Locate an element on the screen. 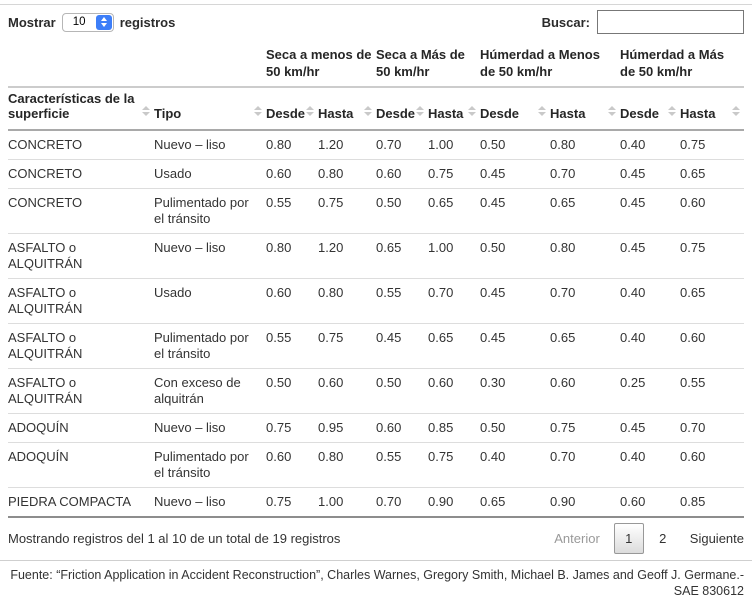 Image resolution: width=752 pixels, height=596 pixels. table-cell: 0.85 is located at coordinates (454, 428).